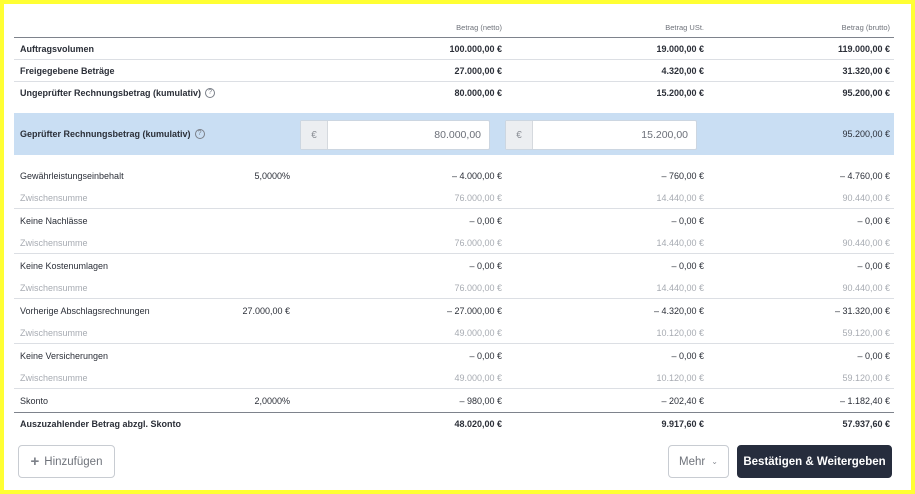 The width and height of the screenshot is (915, 494). Describe the element at coordinates (272, 175) in the screenshot. I see `percent-value: 5,0000%` at that location.